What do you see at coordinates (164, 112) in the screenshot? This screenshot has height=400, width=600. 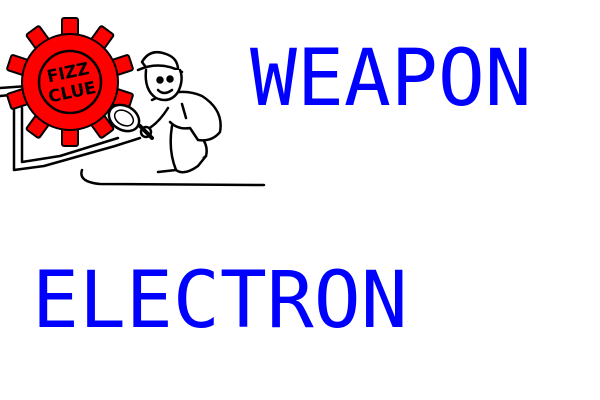 I see `detective-with-magnifying-glass-icon` at bounding box center [164, 112].